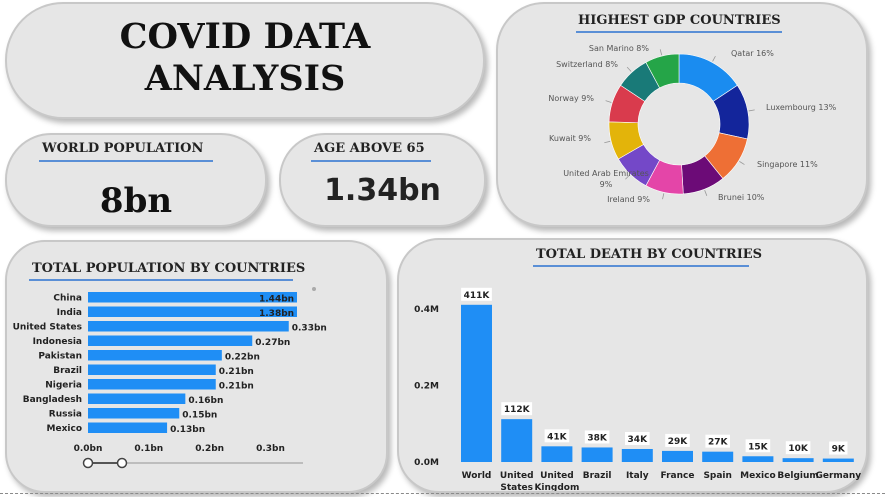  Describe the element at coordinates (787, 164) in the screenshot. I see `donut-slice-label: Singapore 11%` at that location.